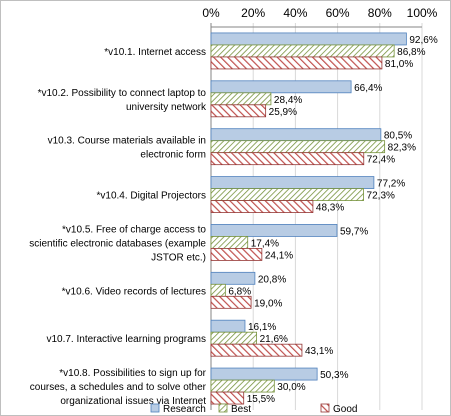 The height and width of the screenshot is (416, 451). I want to click on data-label: 43,1%, so click(319, 351).